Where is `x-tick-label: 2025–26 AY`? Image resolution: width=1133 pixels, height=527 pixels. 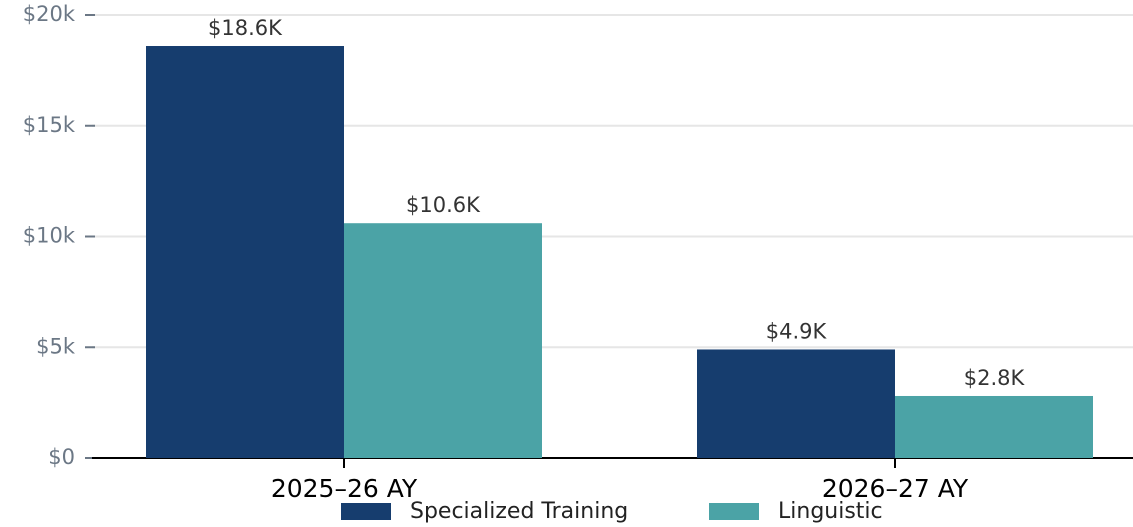
x-tick-label: 2025–26 AY is located at coordinates (344, 488).